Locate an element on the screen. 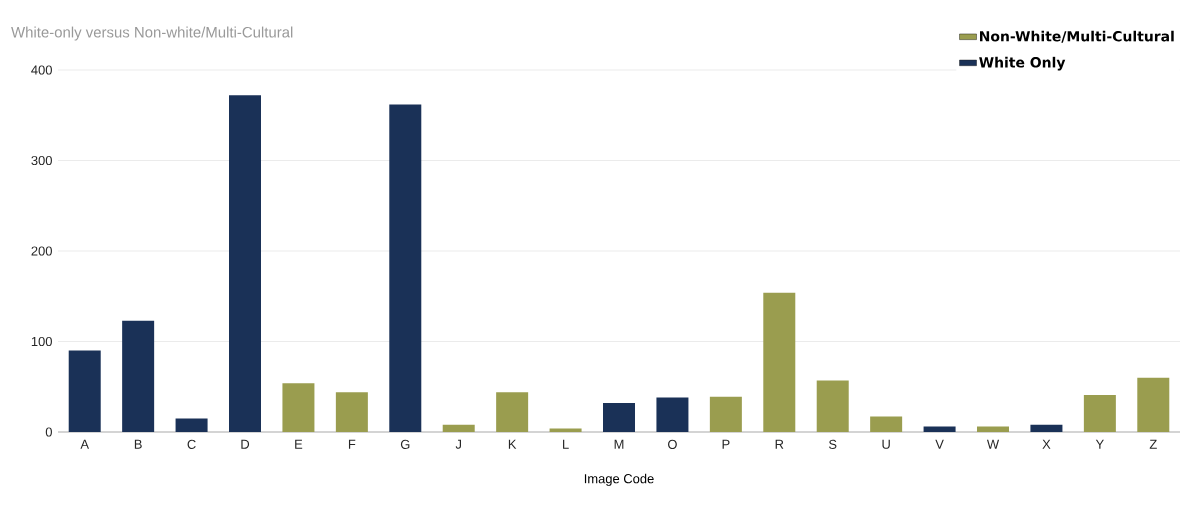 Image resolution: width=1182 pixels, height=523 pixels. x-tick-label: K is located at coordinates (512, 444).